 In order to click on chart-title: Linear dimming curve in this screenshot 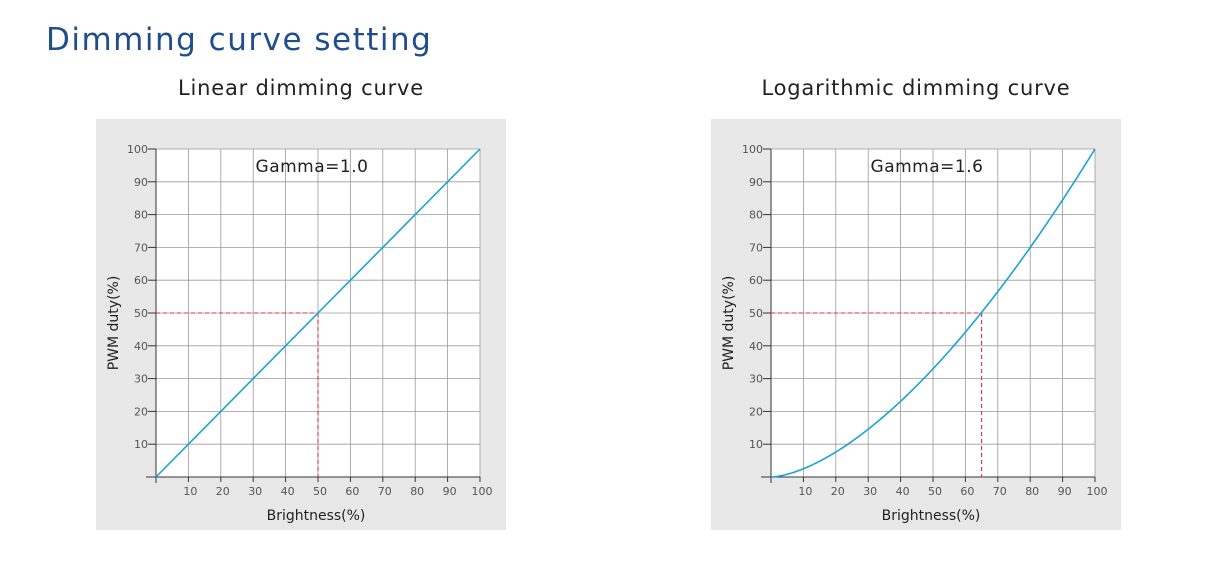, I will do `click(300, 88)`.